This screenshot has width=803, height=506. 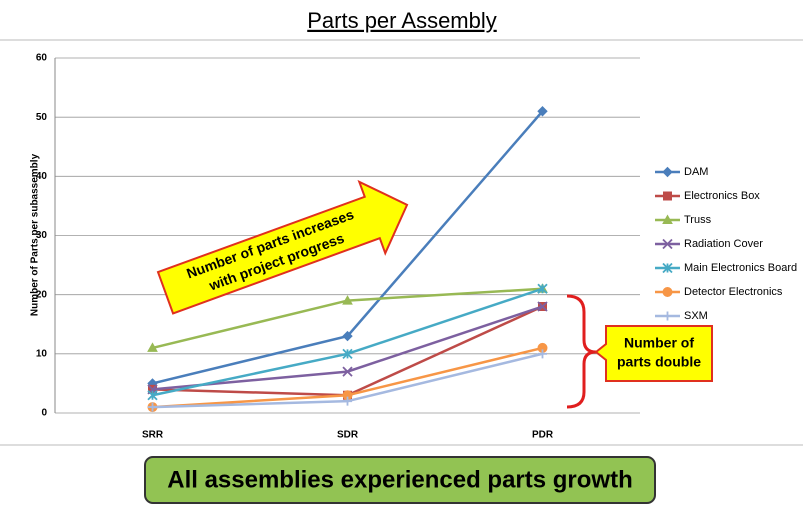 I want to click on x-tick-label: SRR, so click(x=153, y=435).